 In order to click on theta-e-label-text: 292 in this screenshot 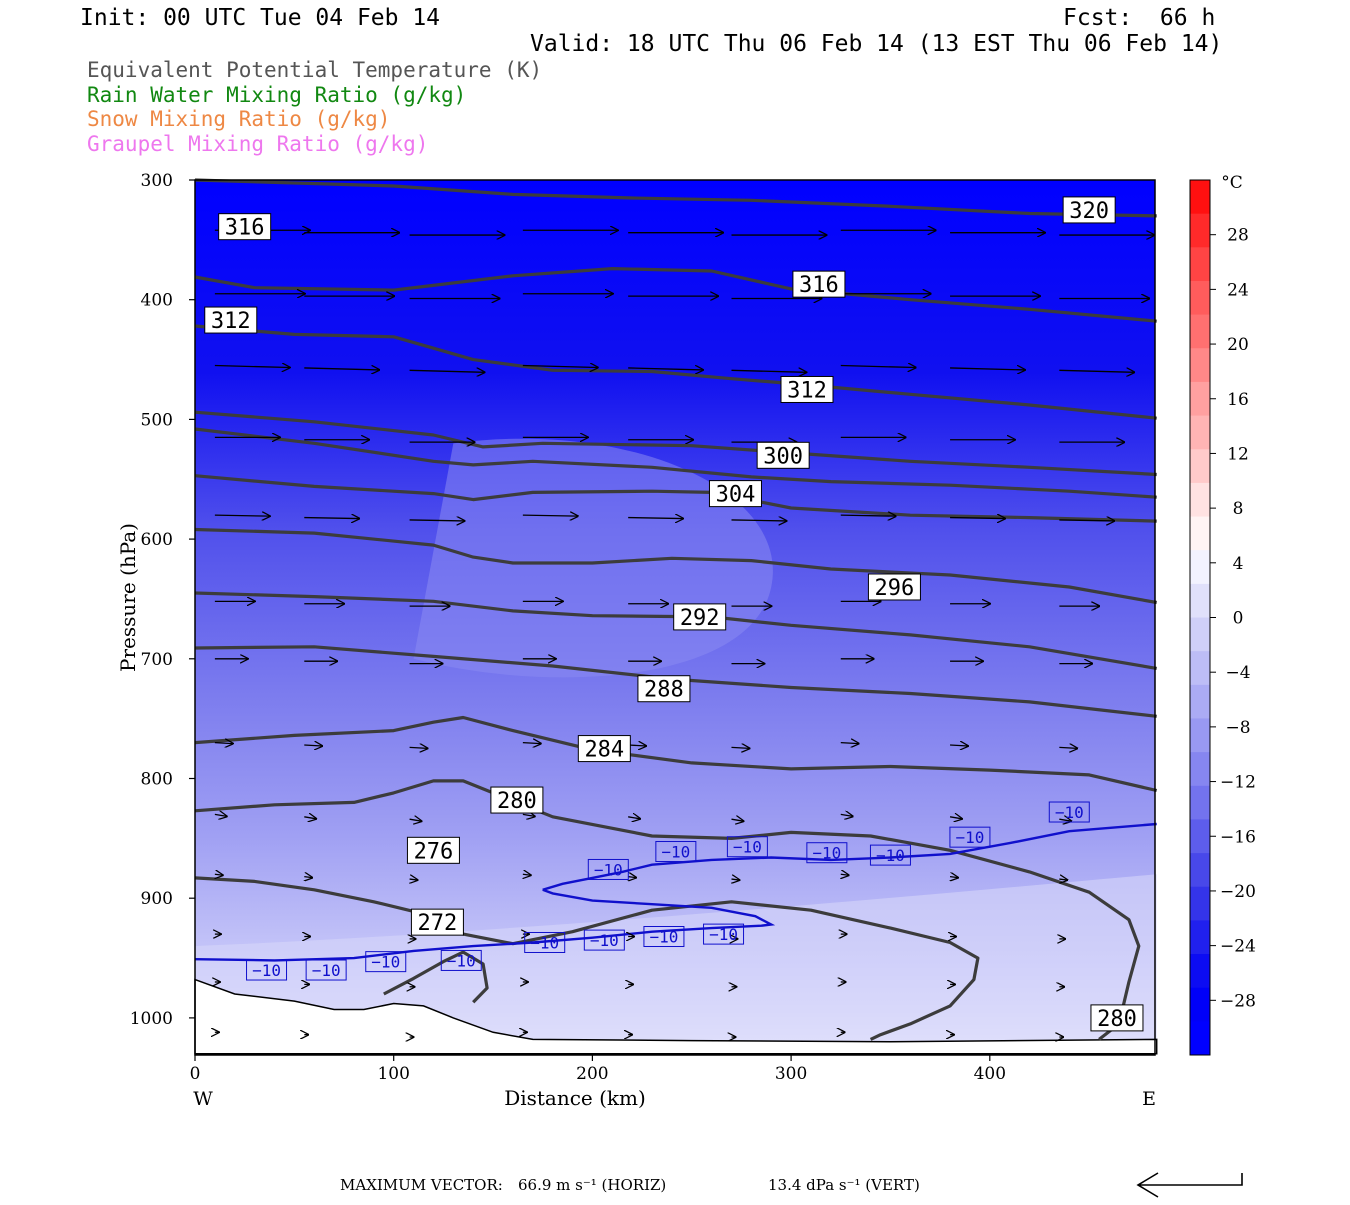, I will do `click(700, 618)`.